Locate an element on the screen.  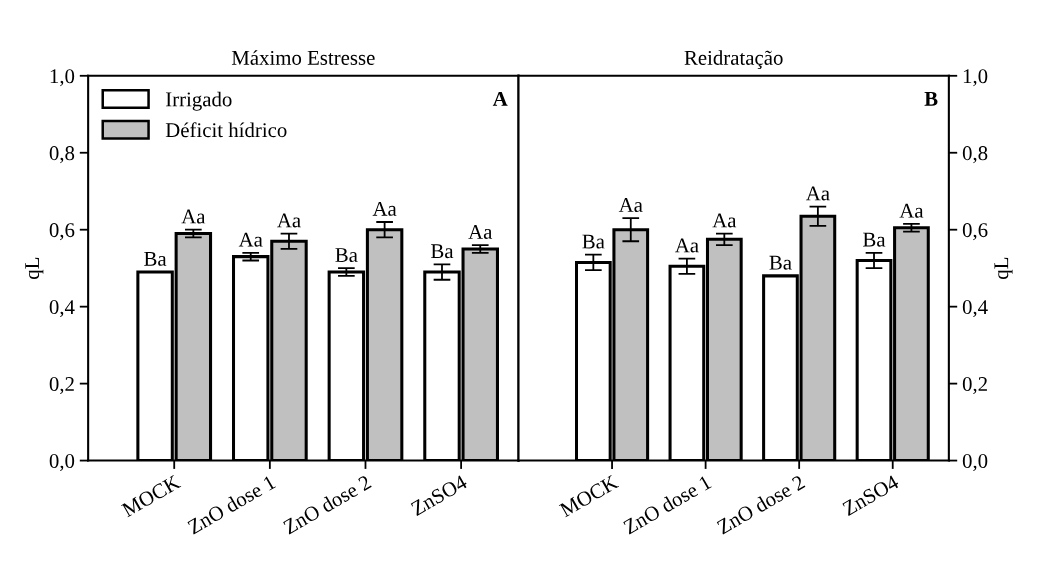
y-tick-label: 0,4 is located at coordinates (62, 309).